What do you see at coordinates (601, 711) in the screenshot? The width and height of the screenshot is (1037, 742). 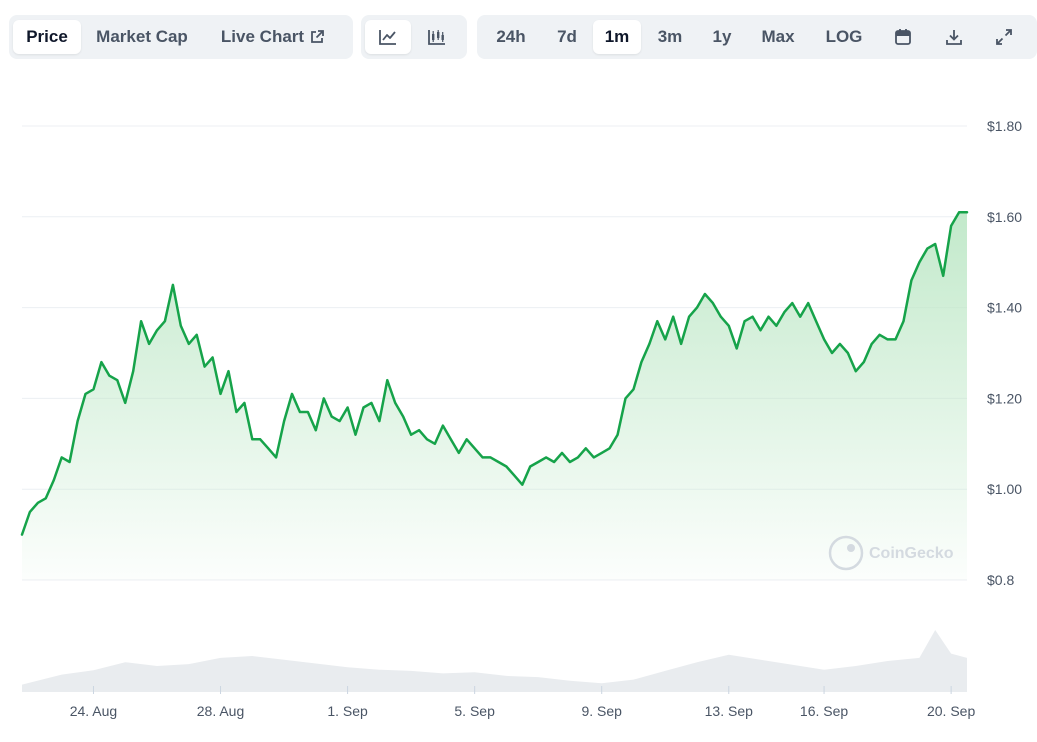 I see `x-tick-label: 9. Sep` at bounding box center [601, 711].